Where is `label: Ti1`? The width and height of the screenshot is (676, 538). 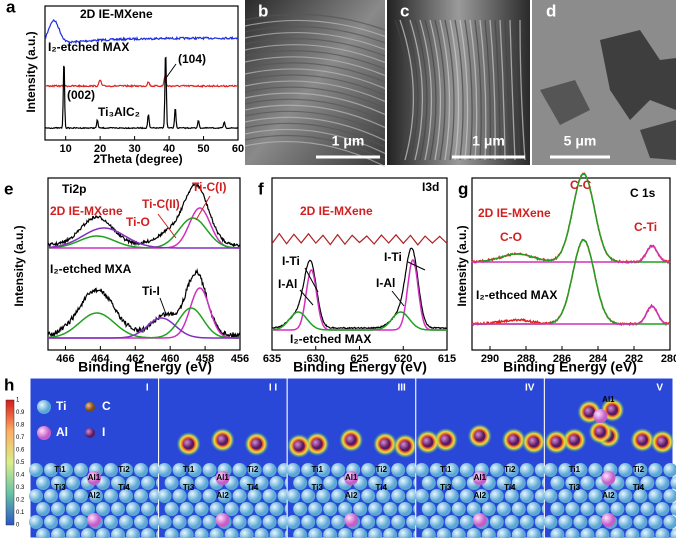 label: Ti1 is located at coordinates (317, 469).